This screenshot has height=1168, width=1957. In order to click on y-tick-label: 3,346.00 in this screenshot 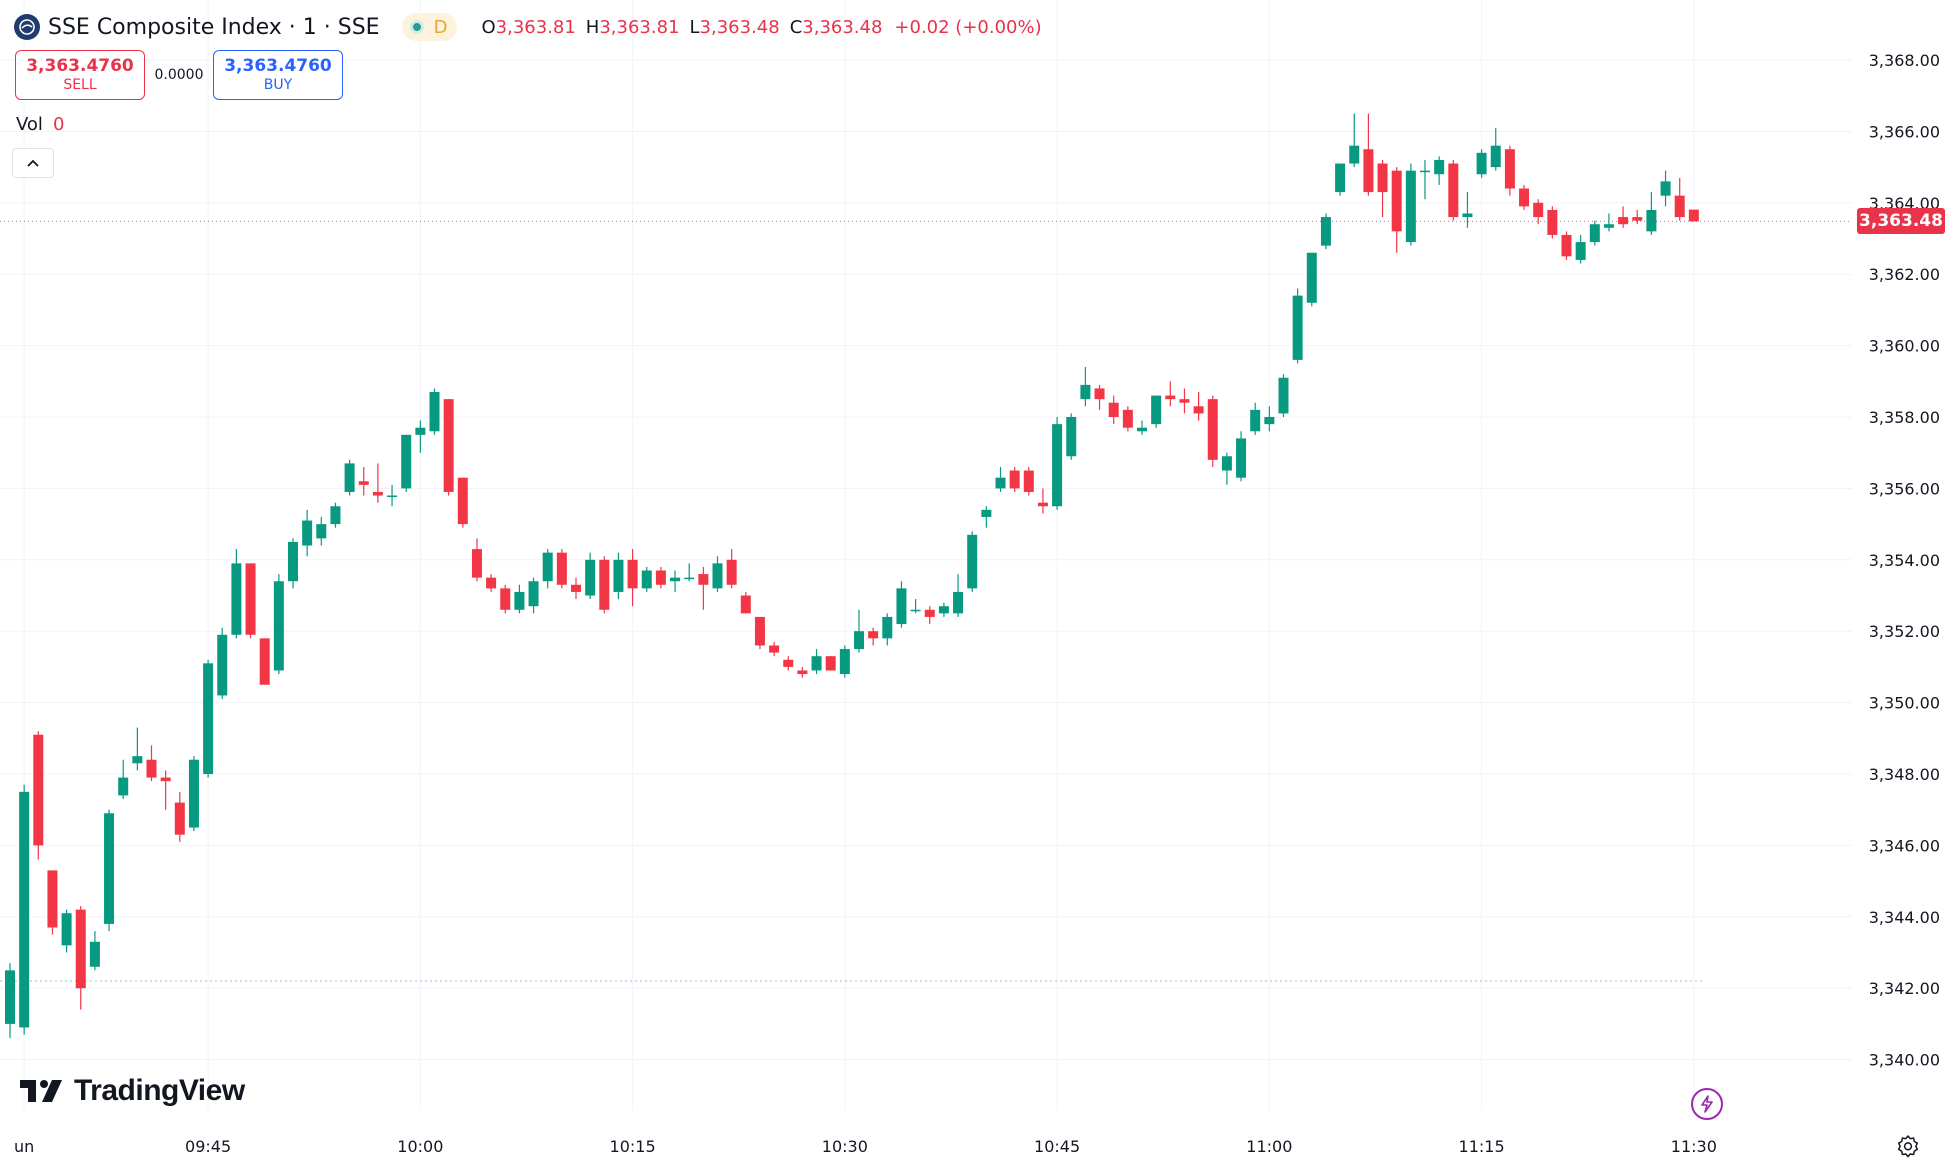, I will do `click(1904, 845)`.